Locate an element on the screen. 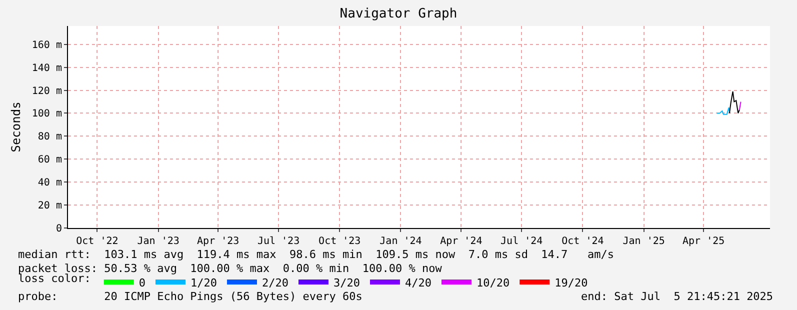 The height and width of the screenshot is (310, 797). legend-label: 1/20 is located at coordinates (203, 283).